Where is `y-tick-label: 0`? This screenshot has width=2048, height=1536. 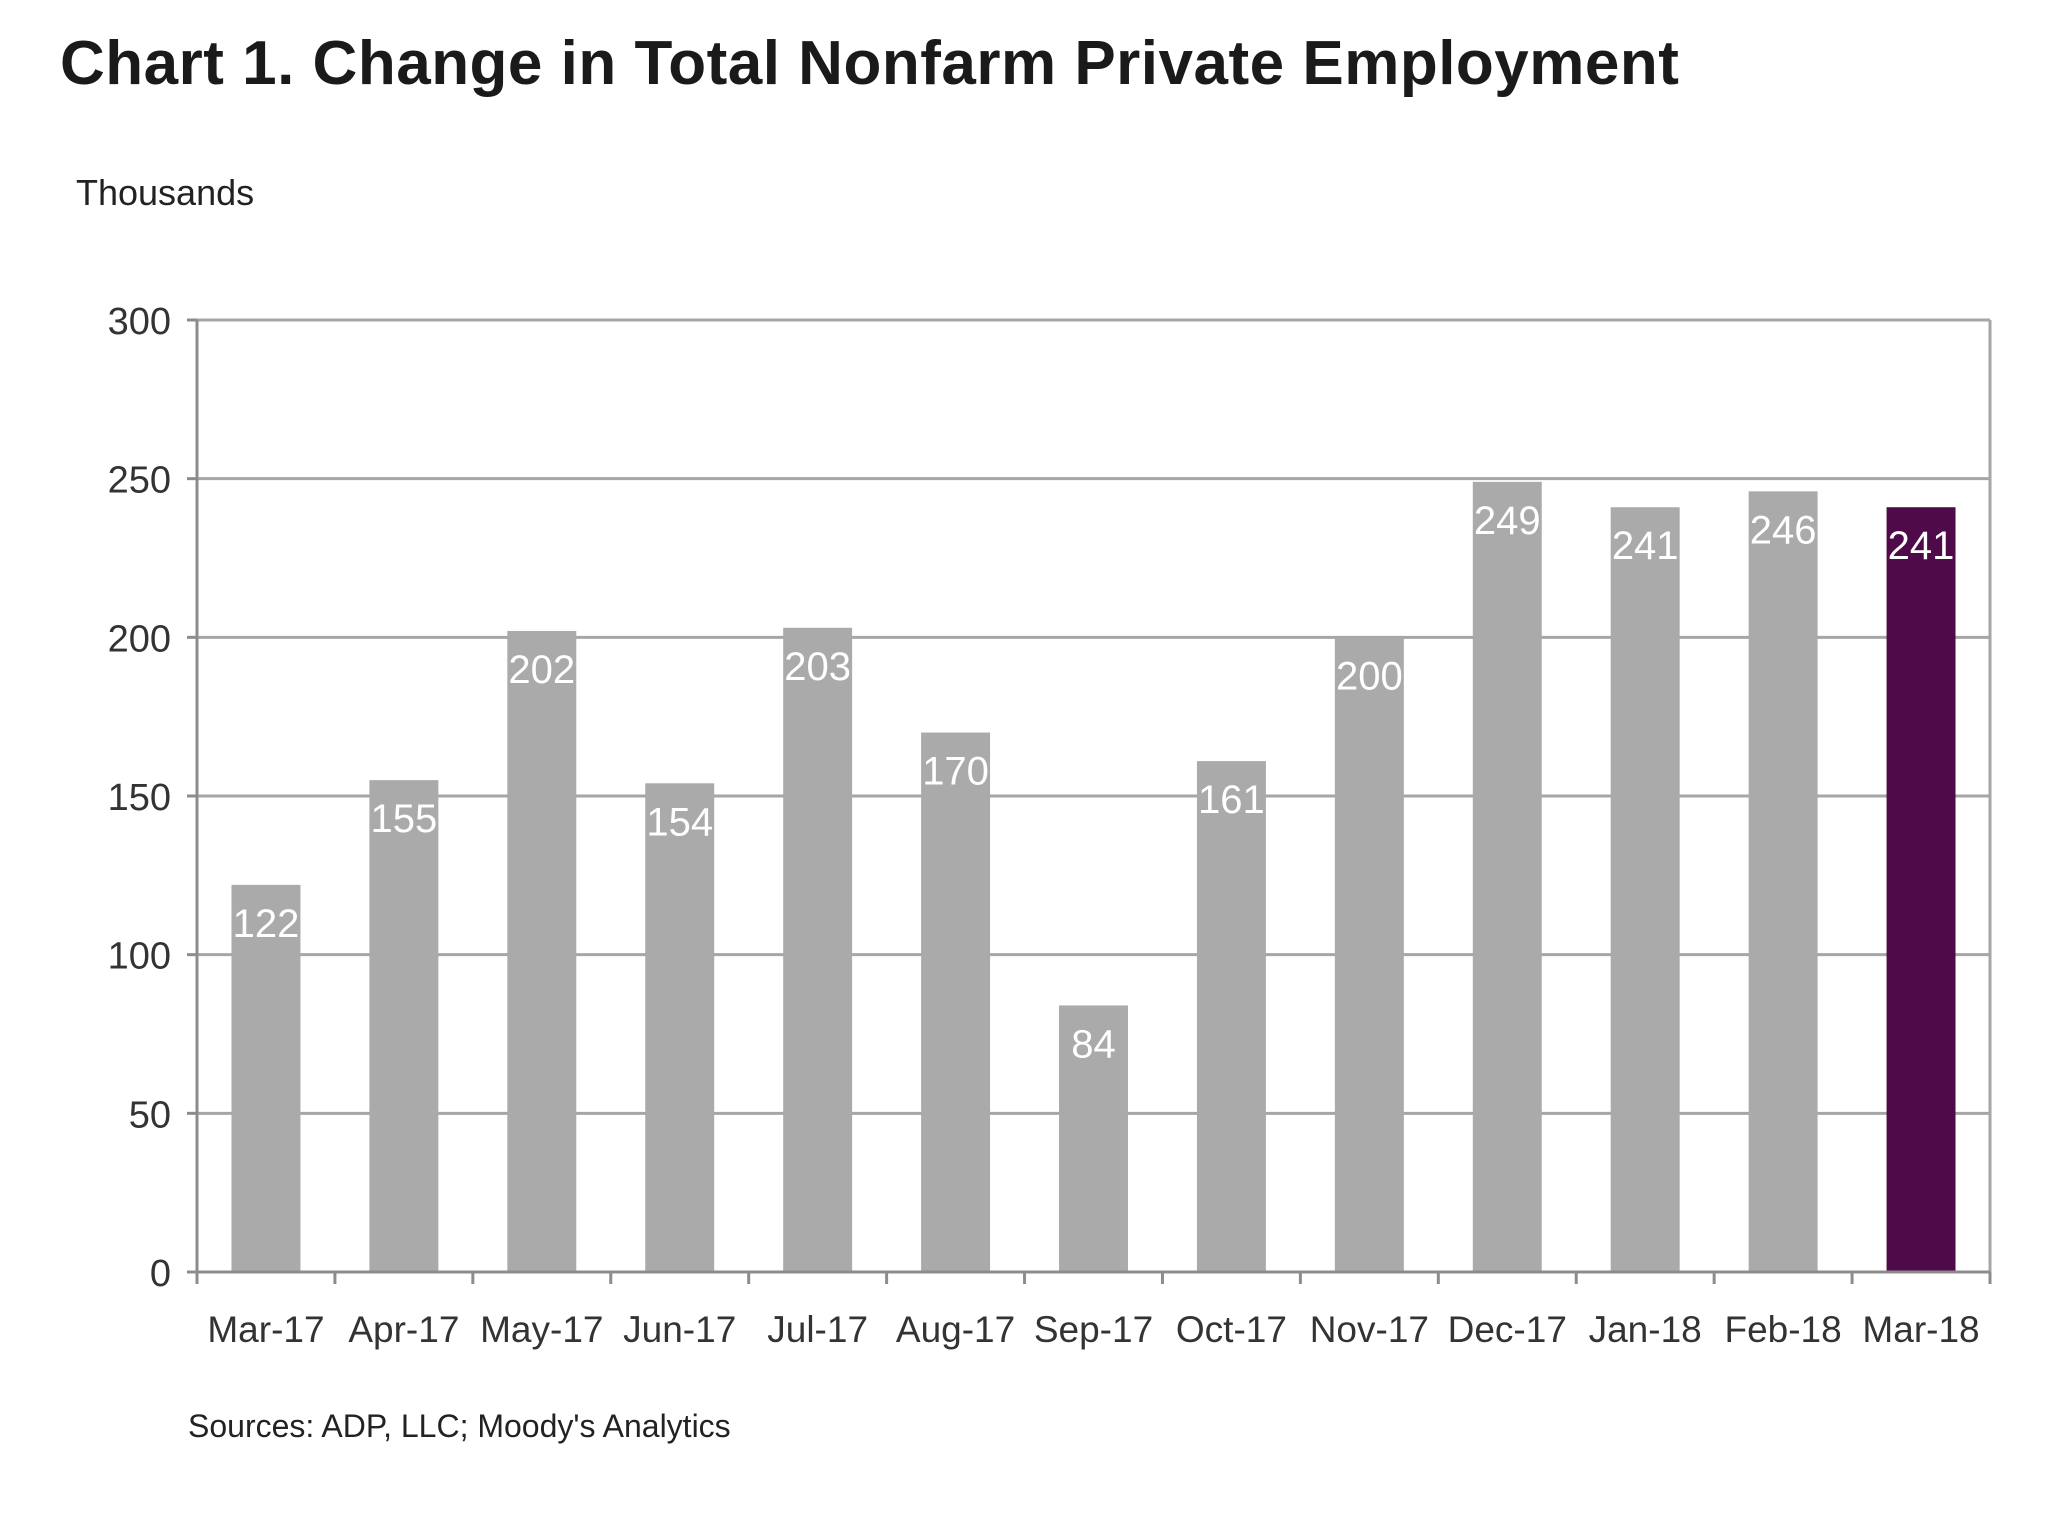
y-tick-label: 0 is located at coordinates (160, 1274).